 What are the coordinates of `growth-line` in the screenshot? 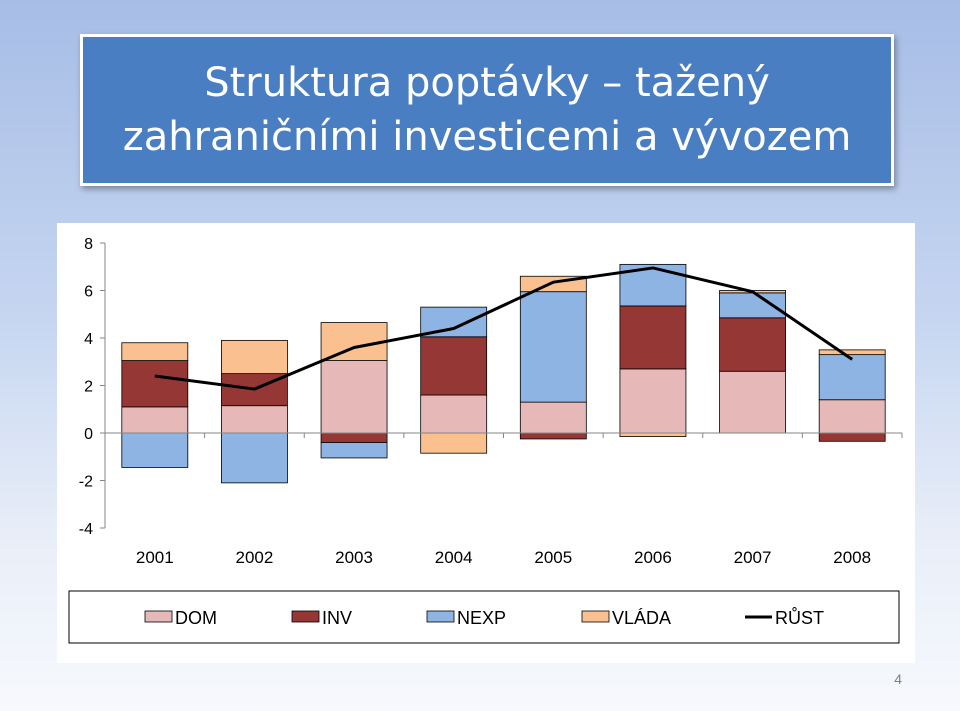 It's located at (504, 328).